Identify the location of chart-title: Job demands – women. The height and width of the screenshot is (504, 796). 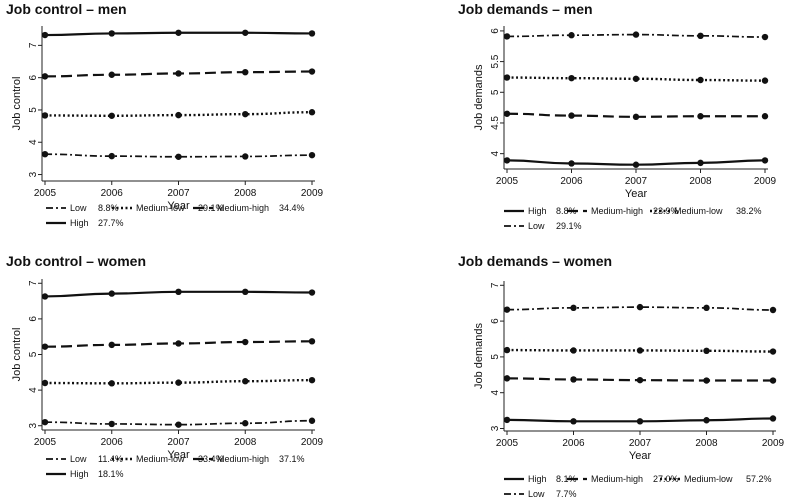
(535, 261).